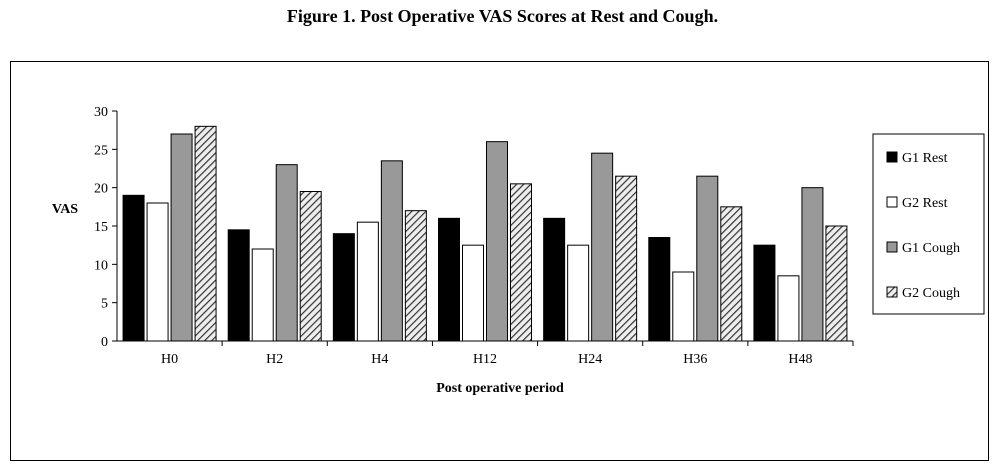 This screenshot has width=1005, height=471. What do you see at coordinates (101, 189) in the screenshot?
I see `y-tick-label: 20` at bounding box center [101, 189].